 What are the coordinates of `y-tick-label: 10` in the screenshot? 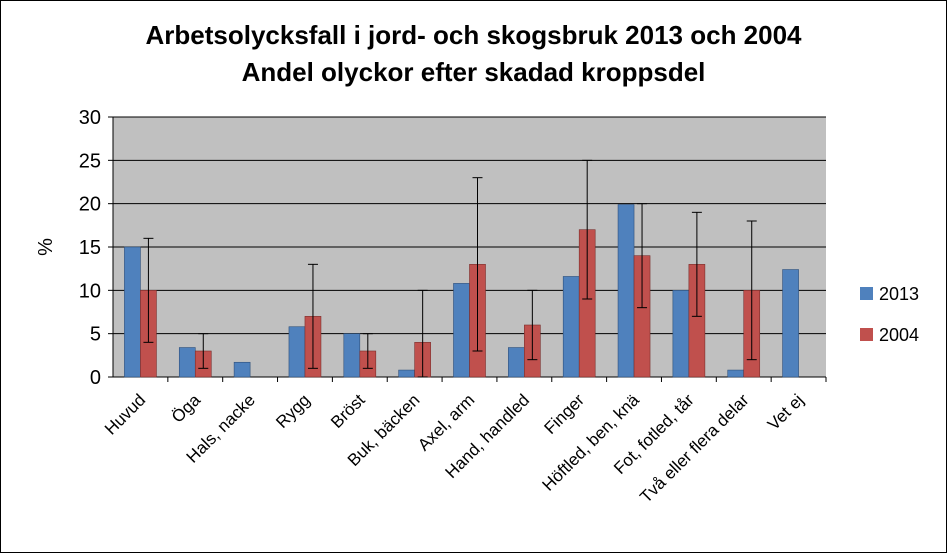 It's located at (90, 291).